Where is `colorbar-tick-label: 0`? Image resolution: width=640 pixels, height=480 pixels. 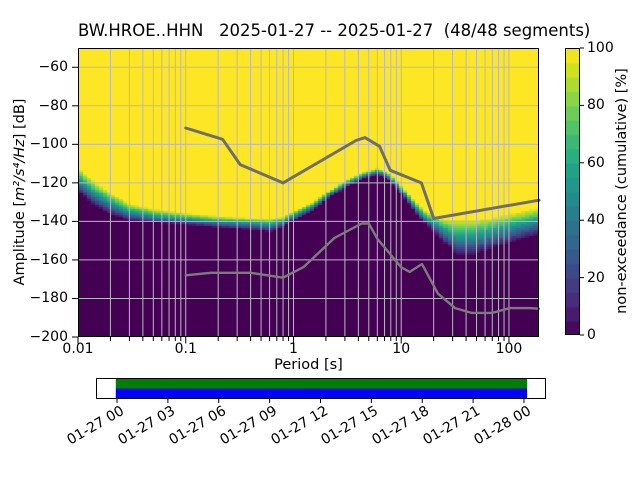
colorbar-tick-label: 0 is located at coordinates (591, 335).